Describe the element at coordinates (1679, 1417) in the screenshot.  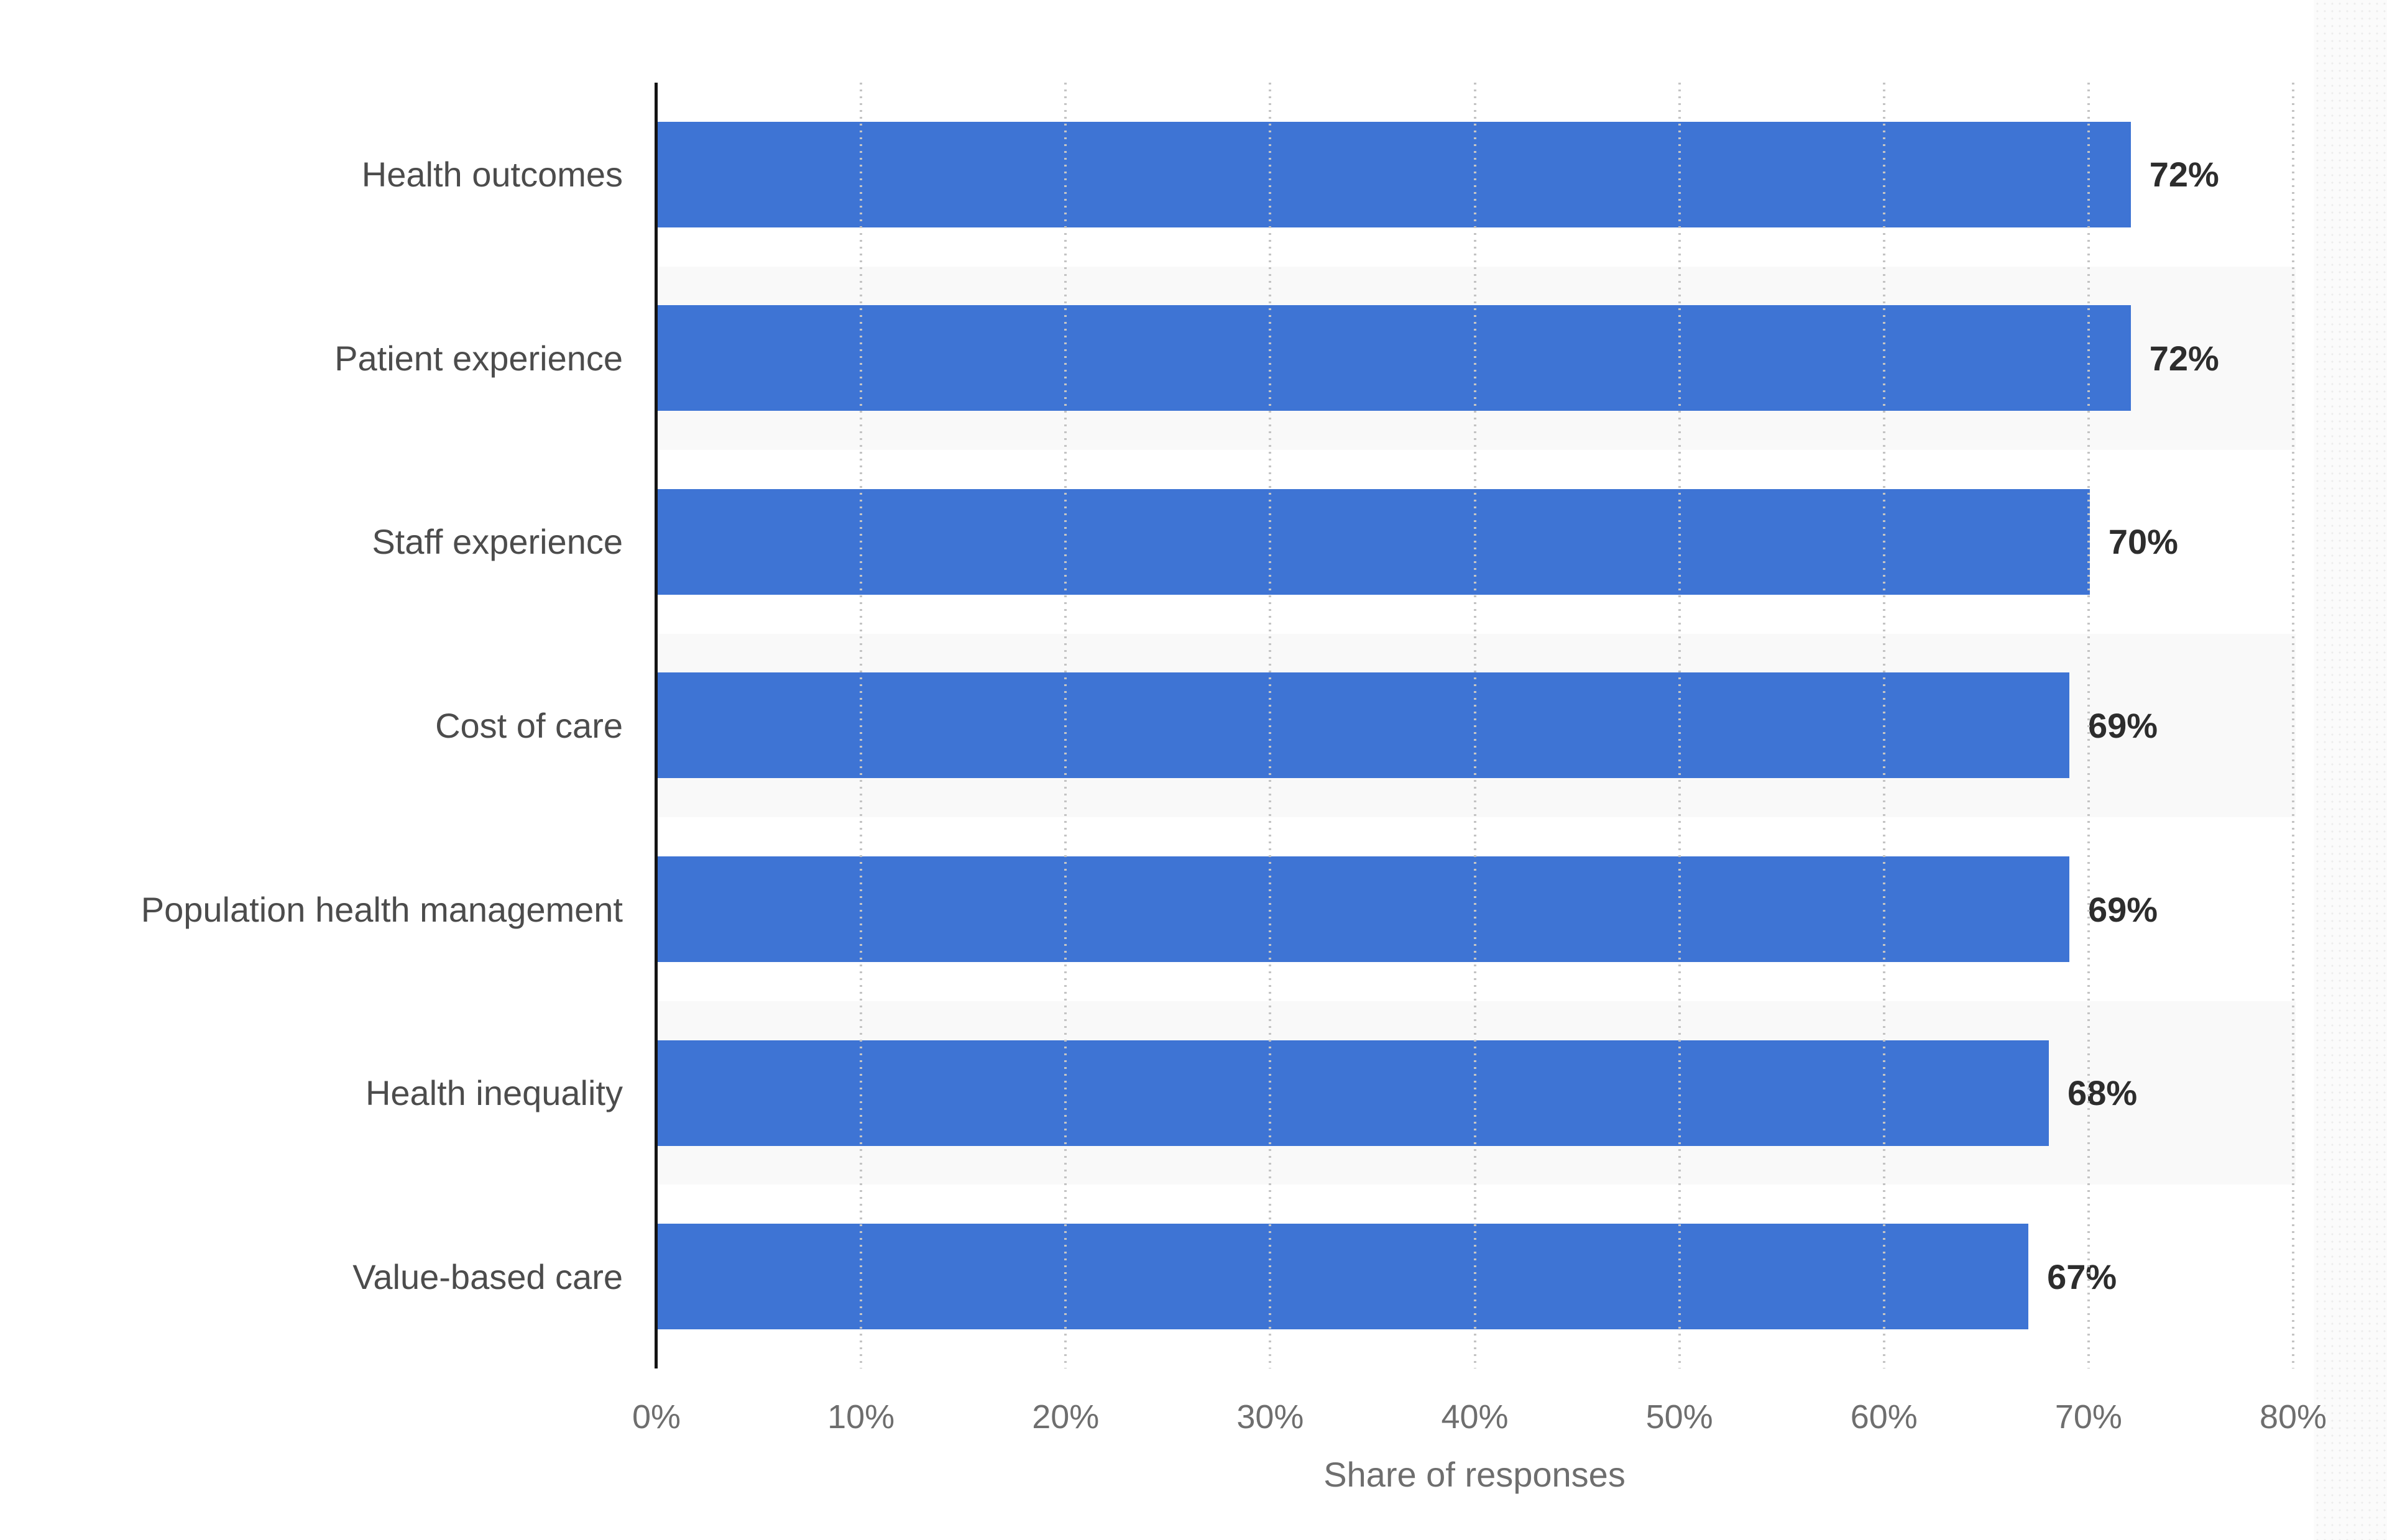
I see `x-tick-label: 50%` at that location.